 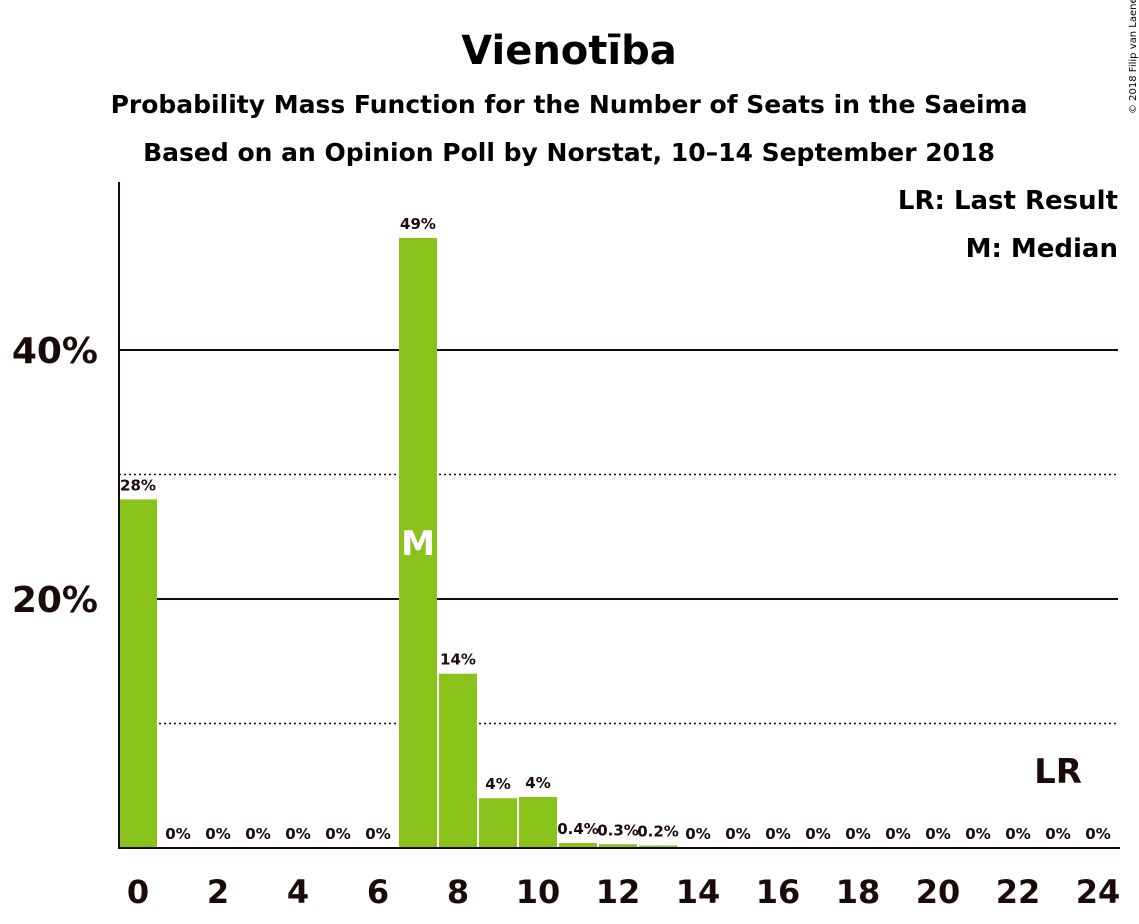 What do you see at coordinates (618, 892) in the screenshot?
I see `x-tick-12: 12` at bounding box center [618, 892].